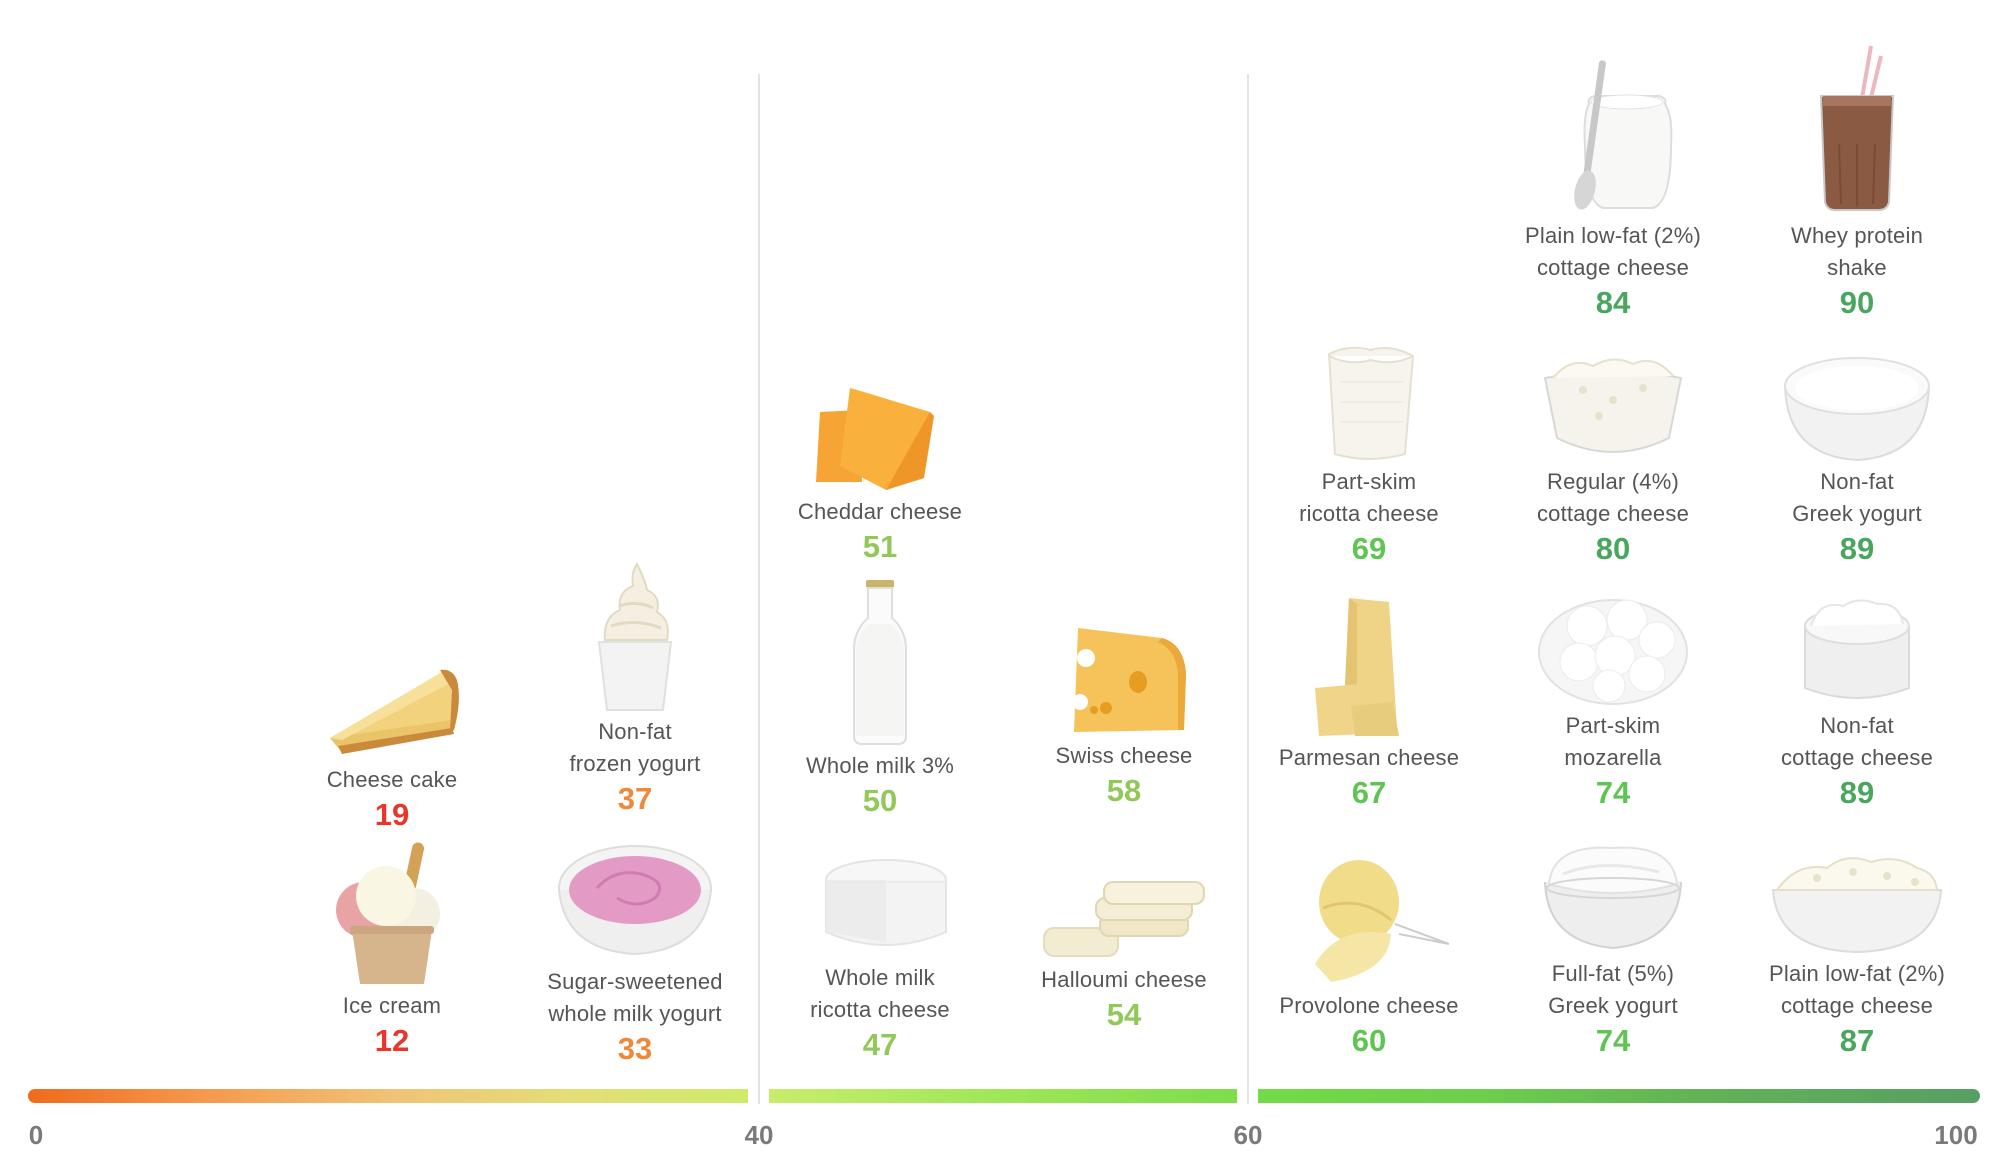  I want to click on greek-yogurt-white-bowl-icon, so click(1857, 407).